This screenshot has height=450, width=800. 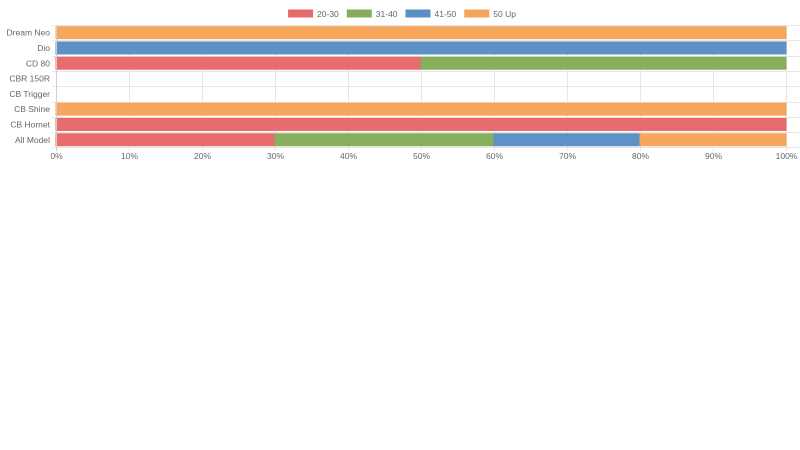 I want to click on x-tick-label: 70%, so click(x=567, y=156).